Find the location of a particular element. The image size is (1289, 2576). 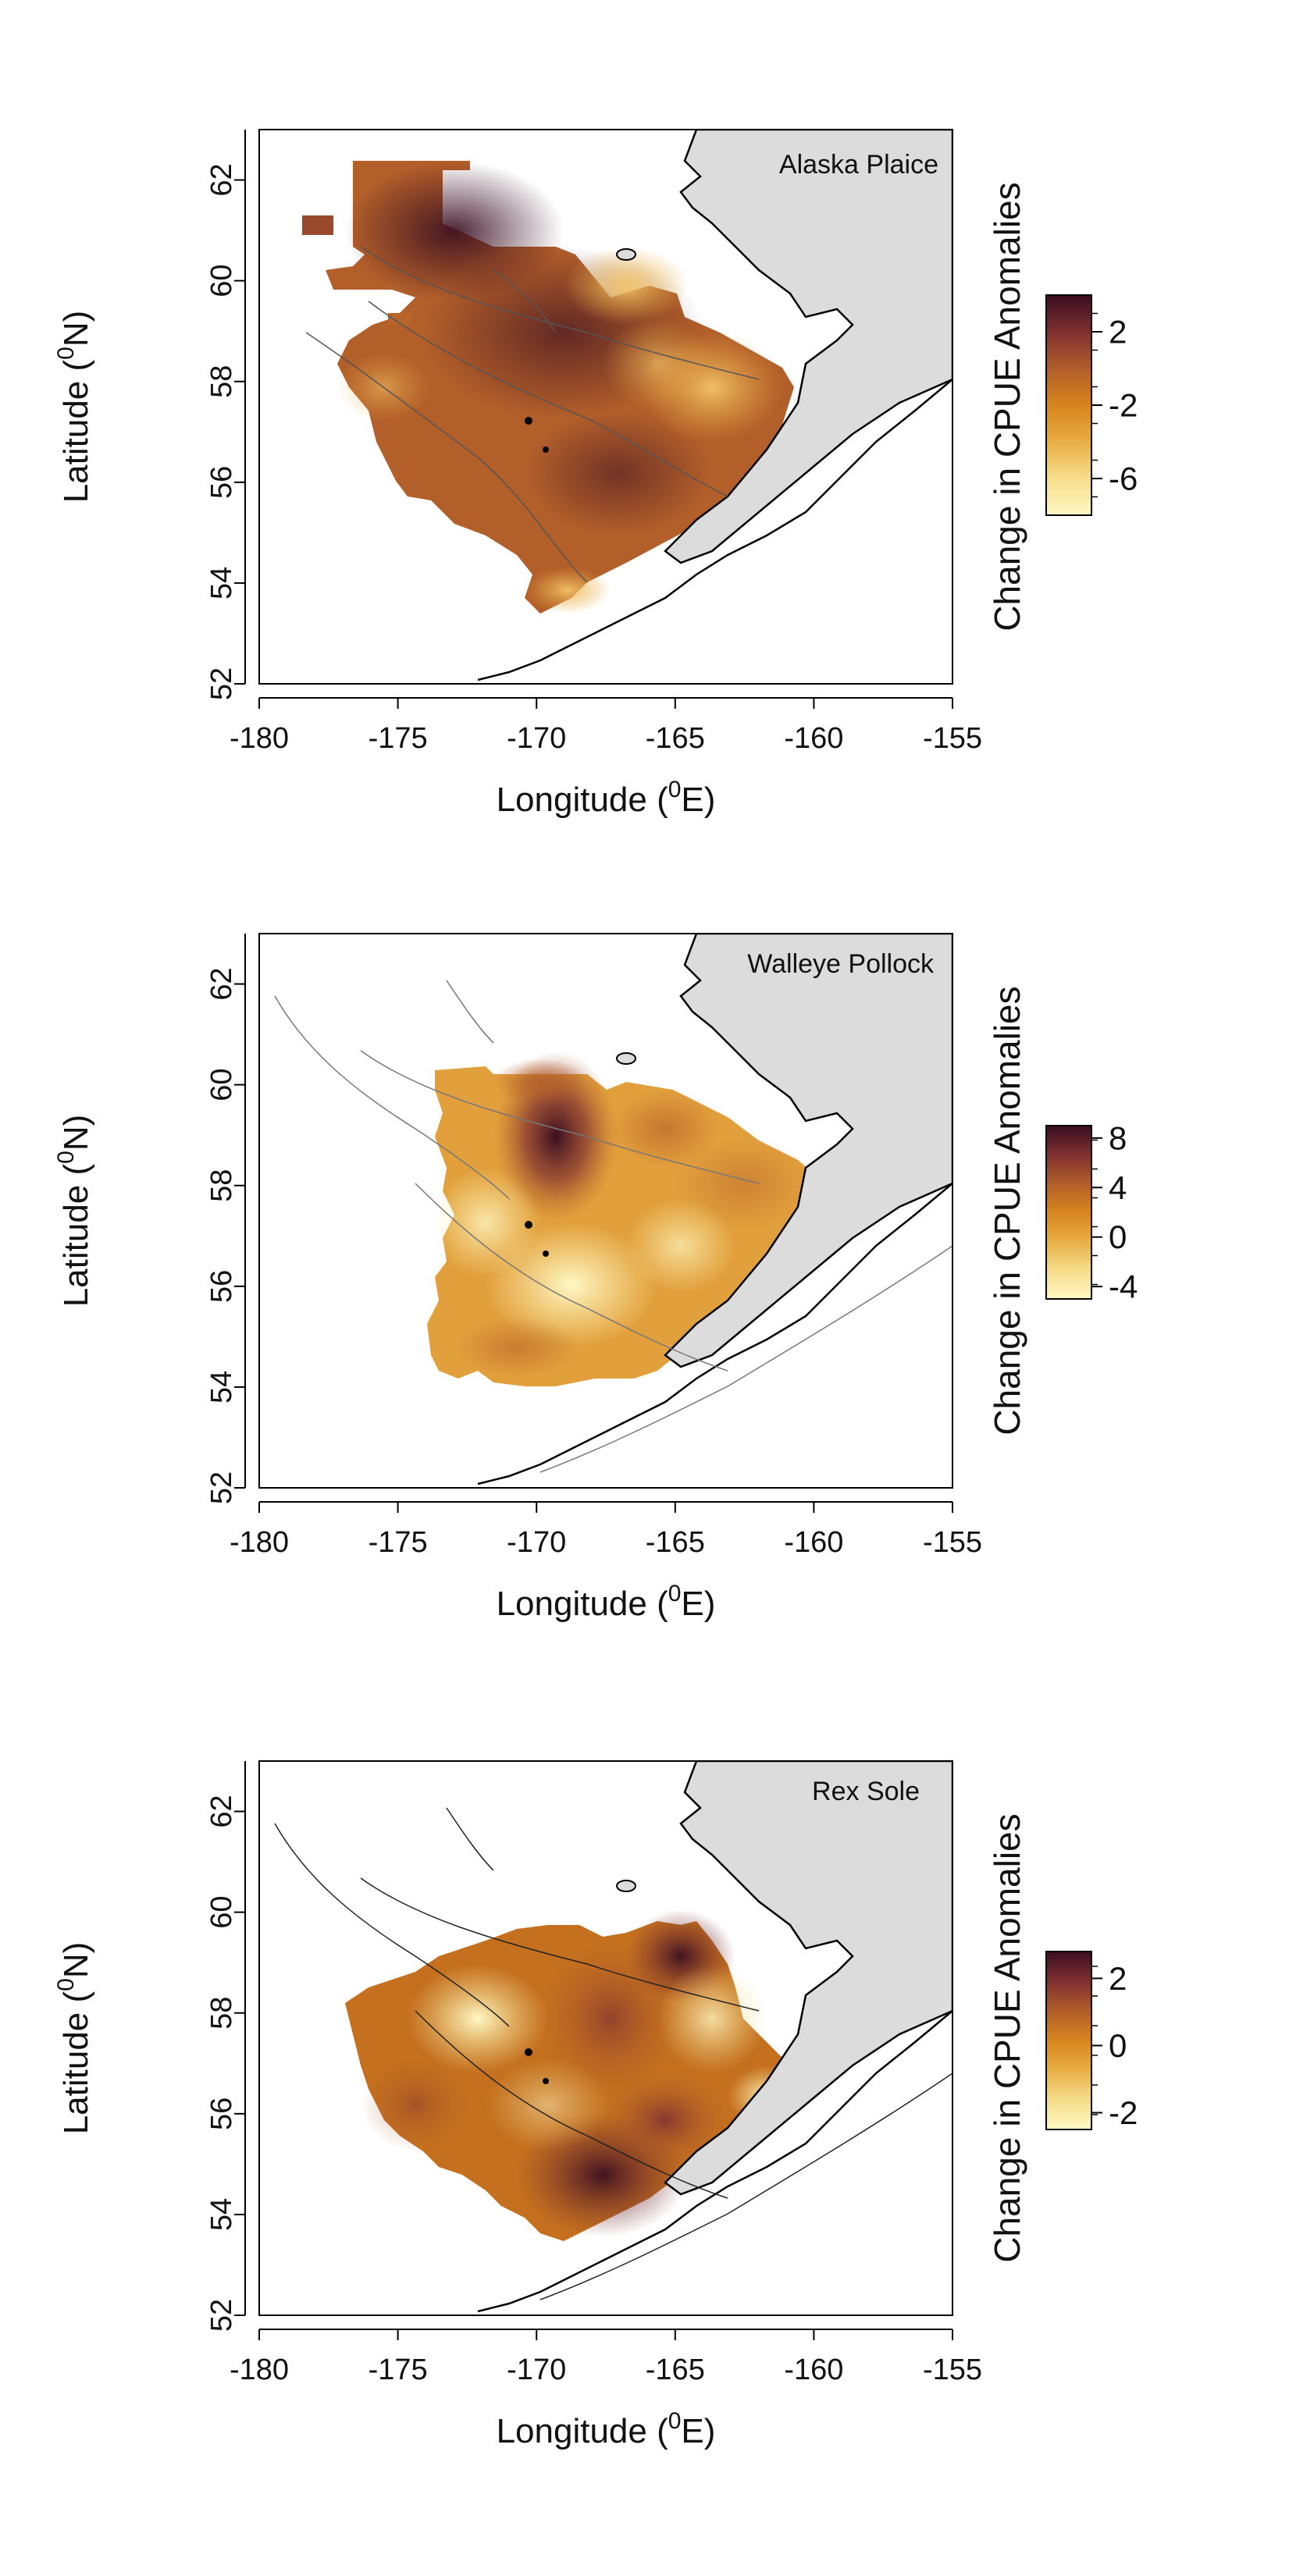

colorbar-0: 2 -2 -6 Change in CPUE Anomalies is located at coordinates (1062, 406).